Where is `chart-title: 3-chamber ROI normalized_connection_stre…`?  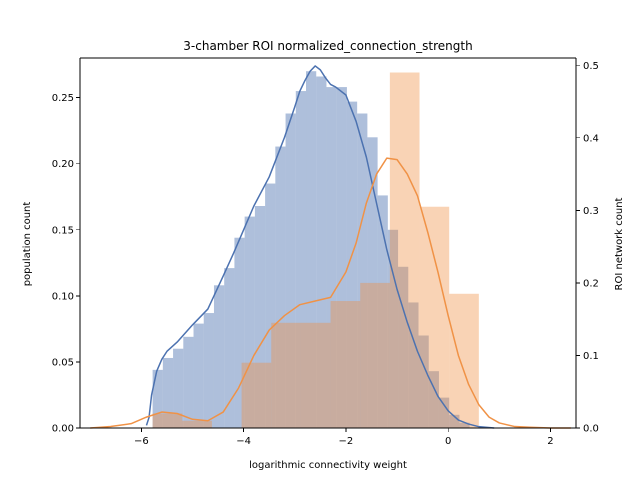 chart-title: 3-chamber ROI normalized_connection_stre… is located at coordinates (327, 46).